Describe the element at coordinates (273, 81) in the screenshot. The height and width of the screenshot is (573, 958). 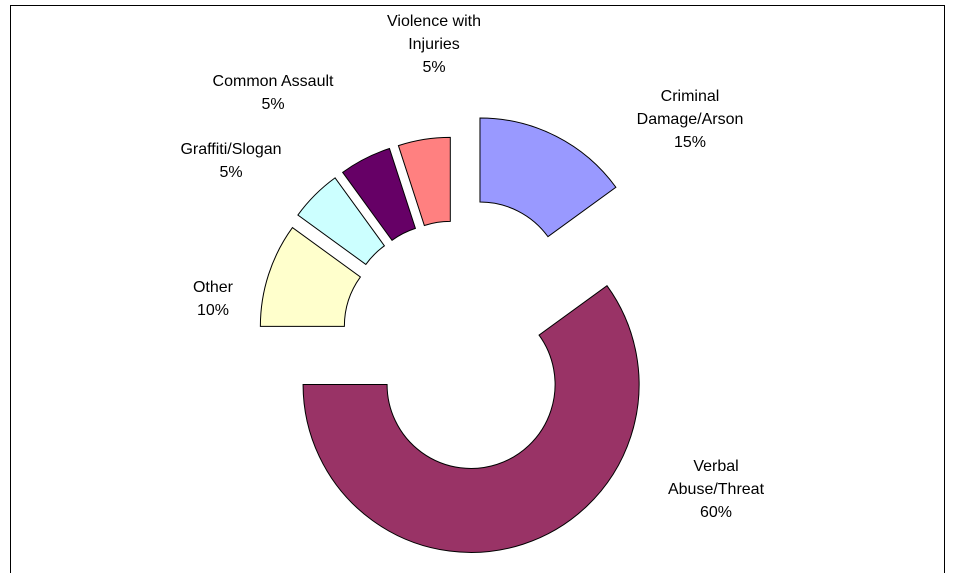
I see `slice-name: Common Assault` at that location.